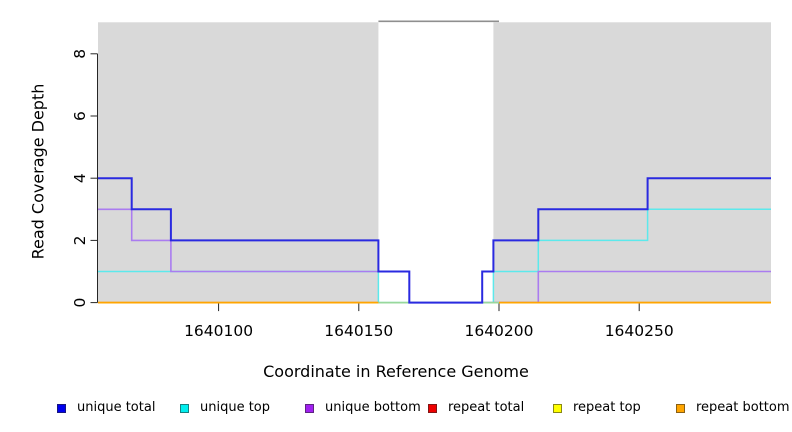  What do you see at coordinates (432, 408) in the screenshot?
I see `repeat-total-swatch-icon` at bounding box center [432, 408].